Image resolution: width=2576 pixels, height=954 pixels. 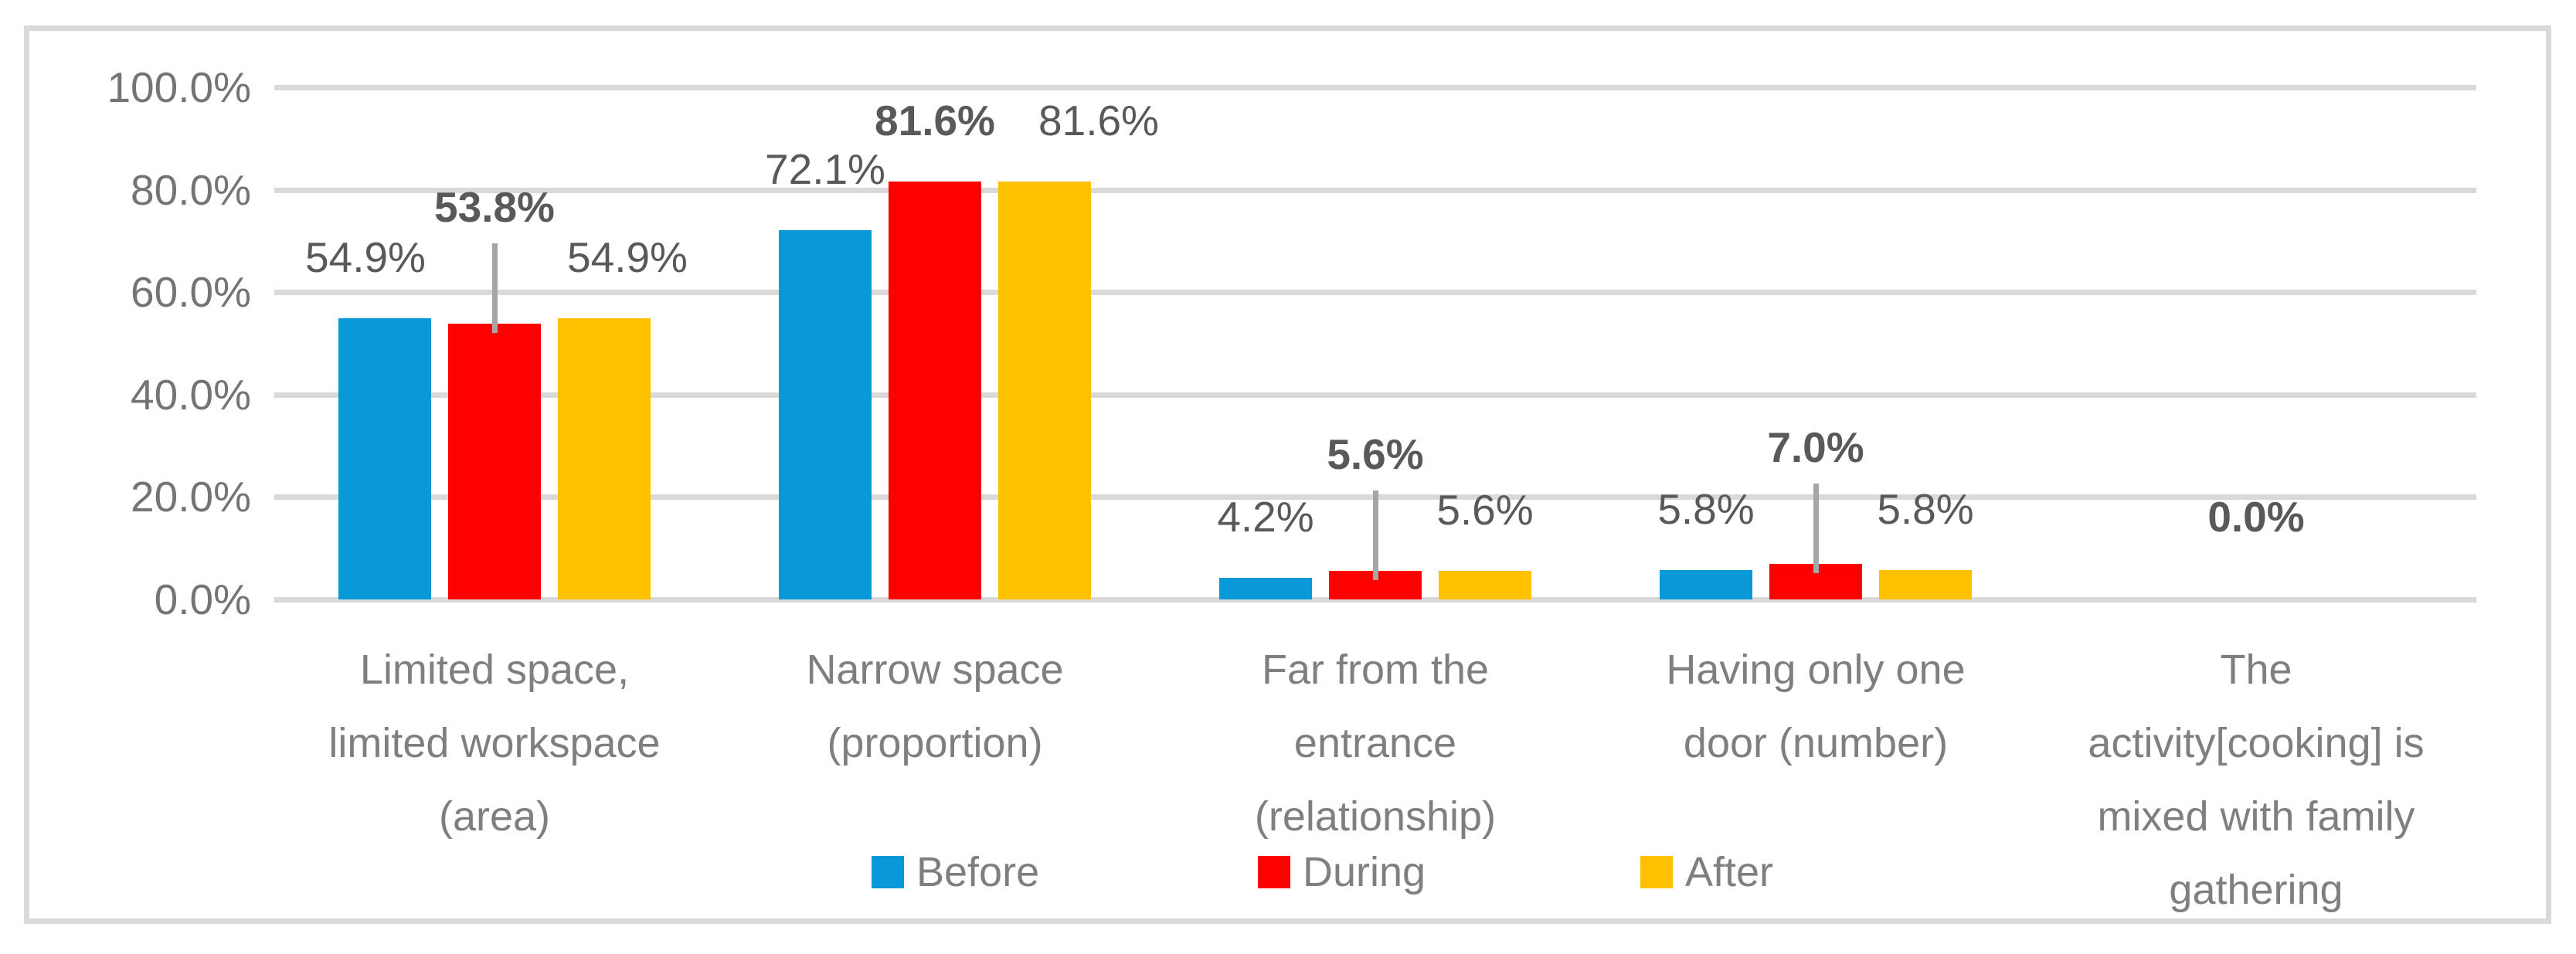 What do you see at coordinates (2256, 743) in the screenshot?
I see `x-axis-label-line: activity[cooking] is` at bounding box center [2256, 743].